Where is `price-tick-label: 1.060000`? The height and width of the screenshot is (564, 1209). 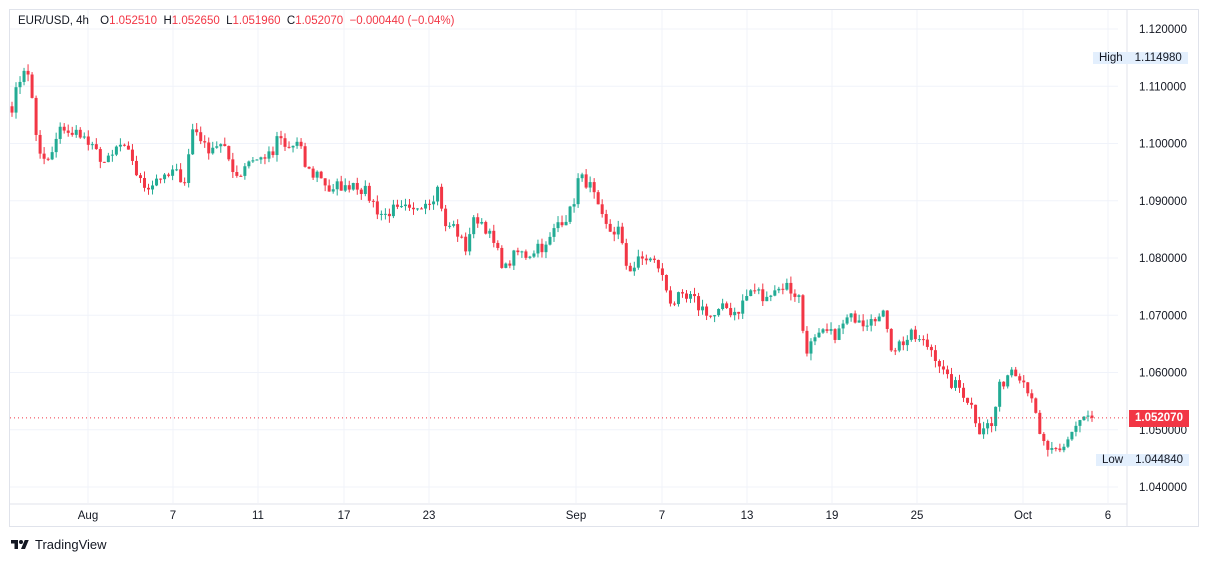
price-tick-label: 1.060000 is located at coordinates (1163, 374).